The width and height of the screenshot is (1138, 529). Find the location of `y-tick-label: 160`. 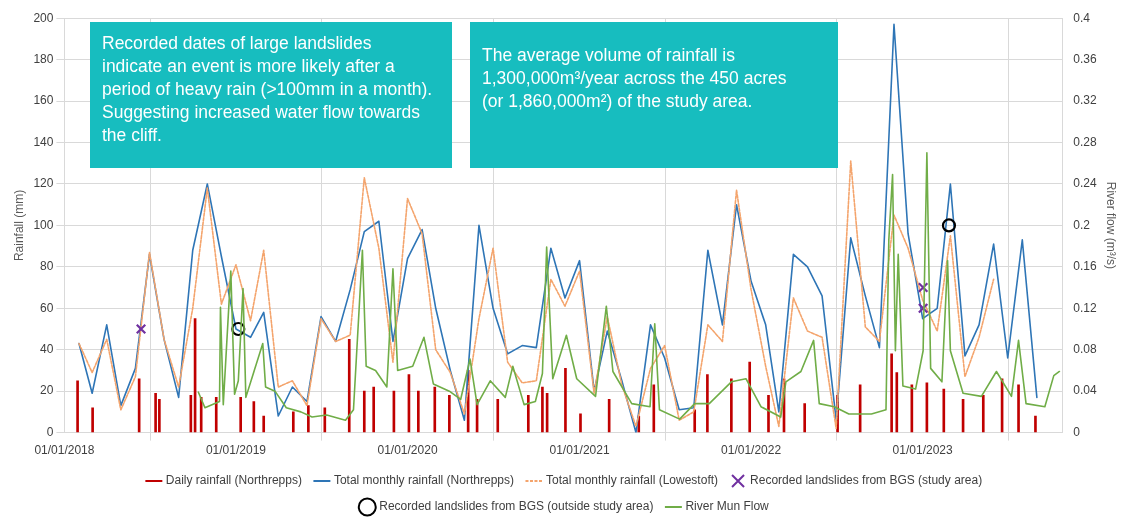

y-tick-label: 160 is located at coordinates (43, 100).